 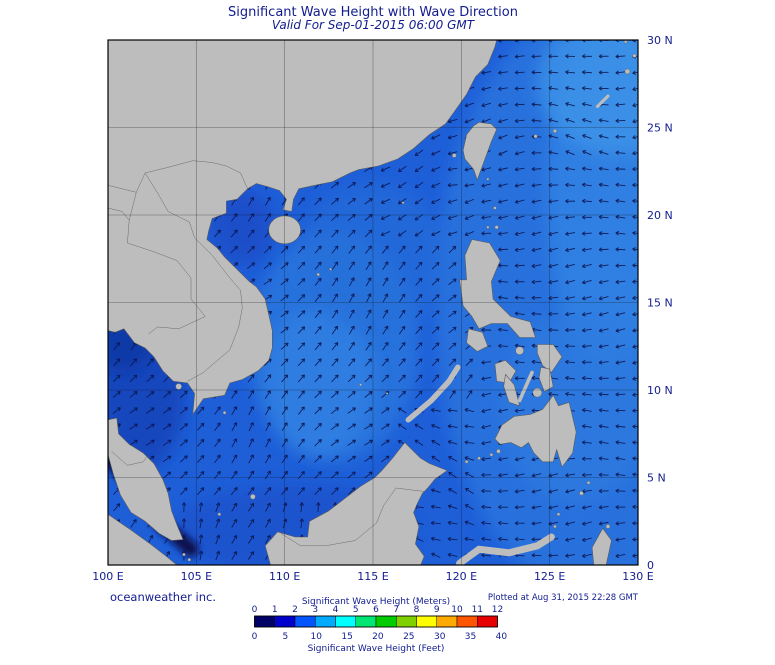 What do you see at coordinates (660, 303) in the screenshot?
I see `lat-tick-label: 15 N` at bounding box center [660, 303].